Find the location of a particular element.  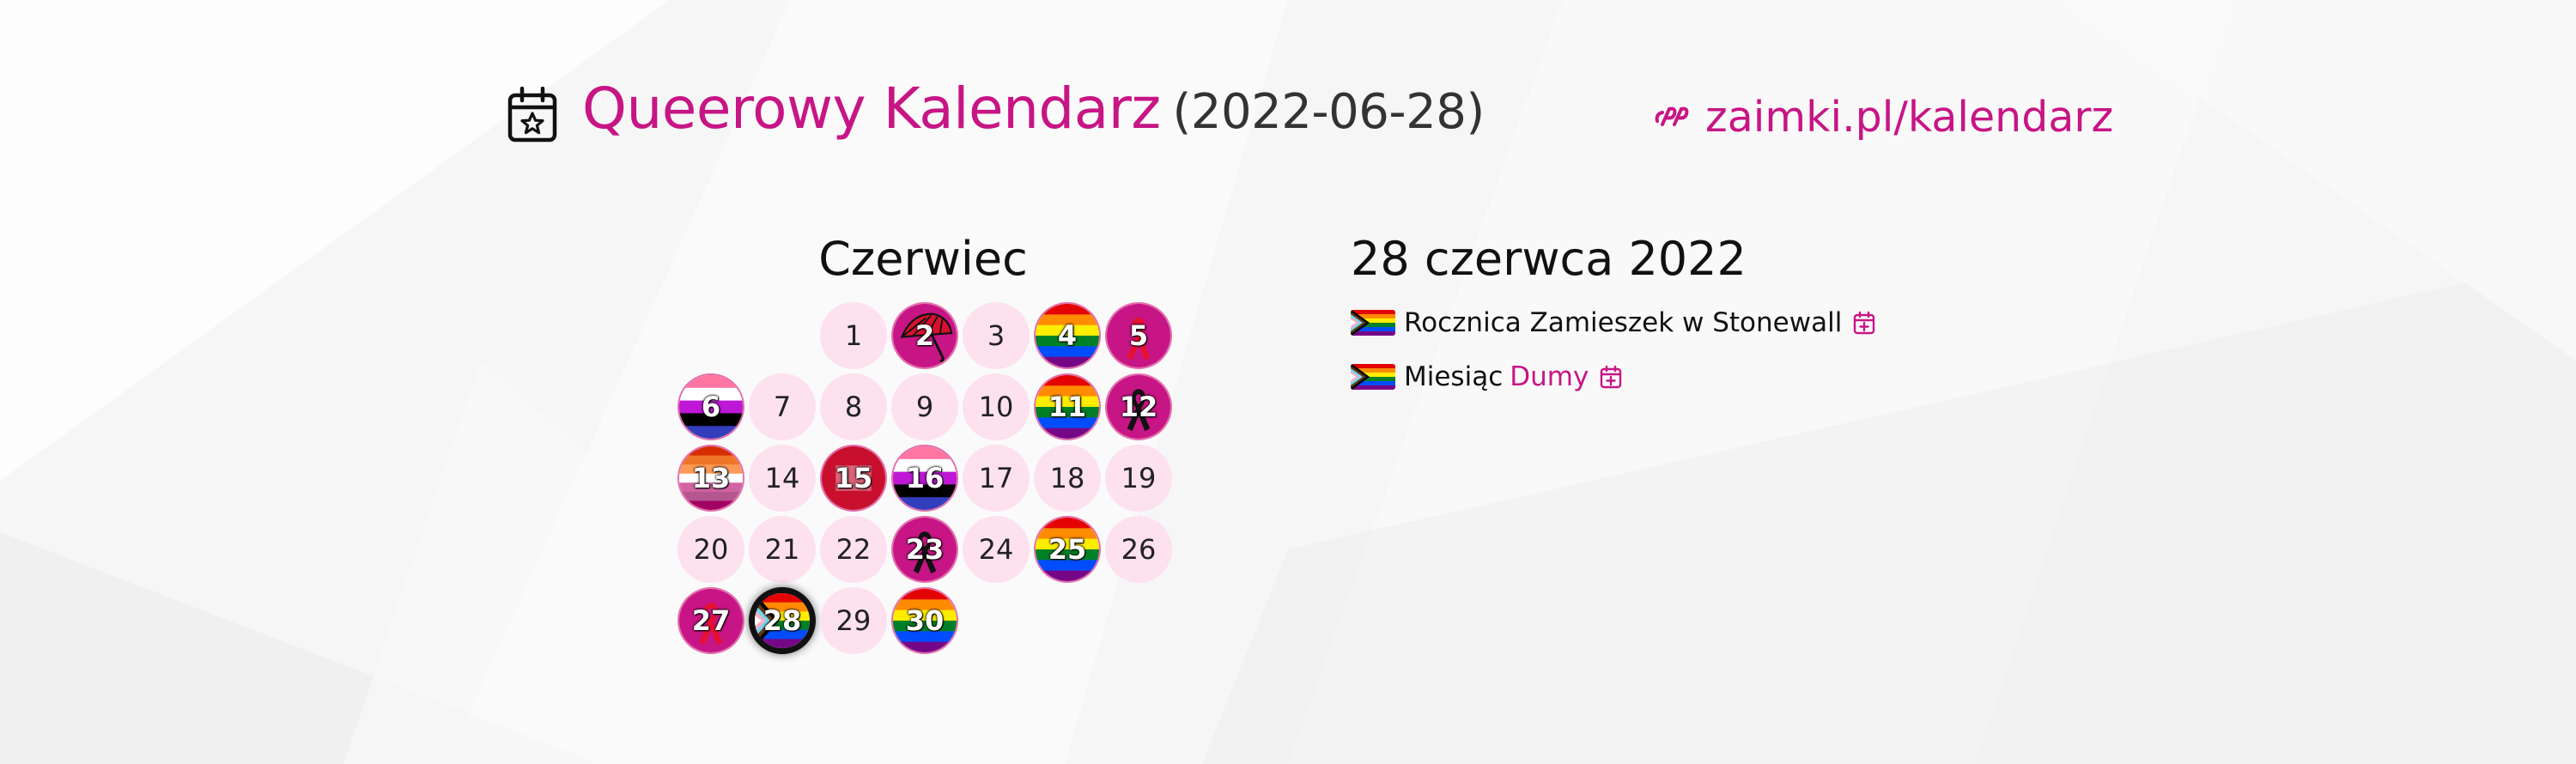

calendar-day: 9 is located at coordinates (925, 407).